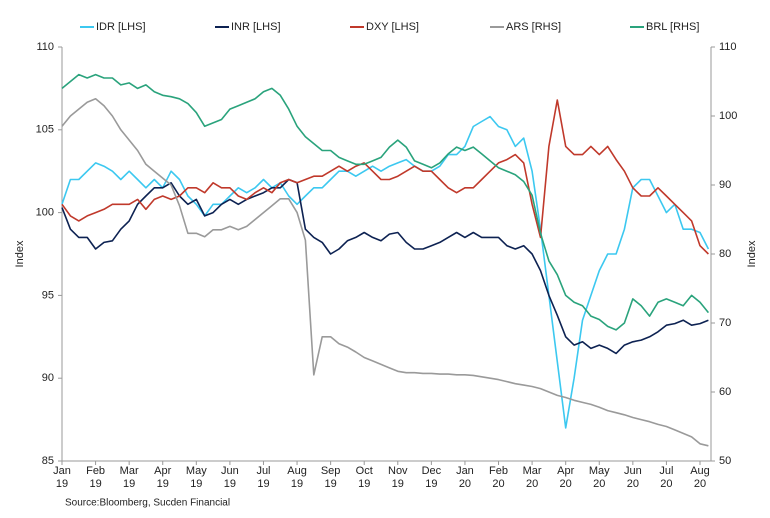 The image size is (770, 518). What do you see at coordinates (752, 253) in the screenshot?
I see `y2-axis-title: Index` at bounding box center [752, 253].